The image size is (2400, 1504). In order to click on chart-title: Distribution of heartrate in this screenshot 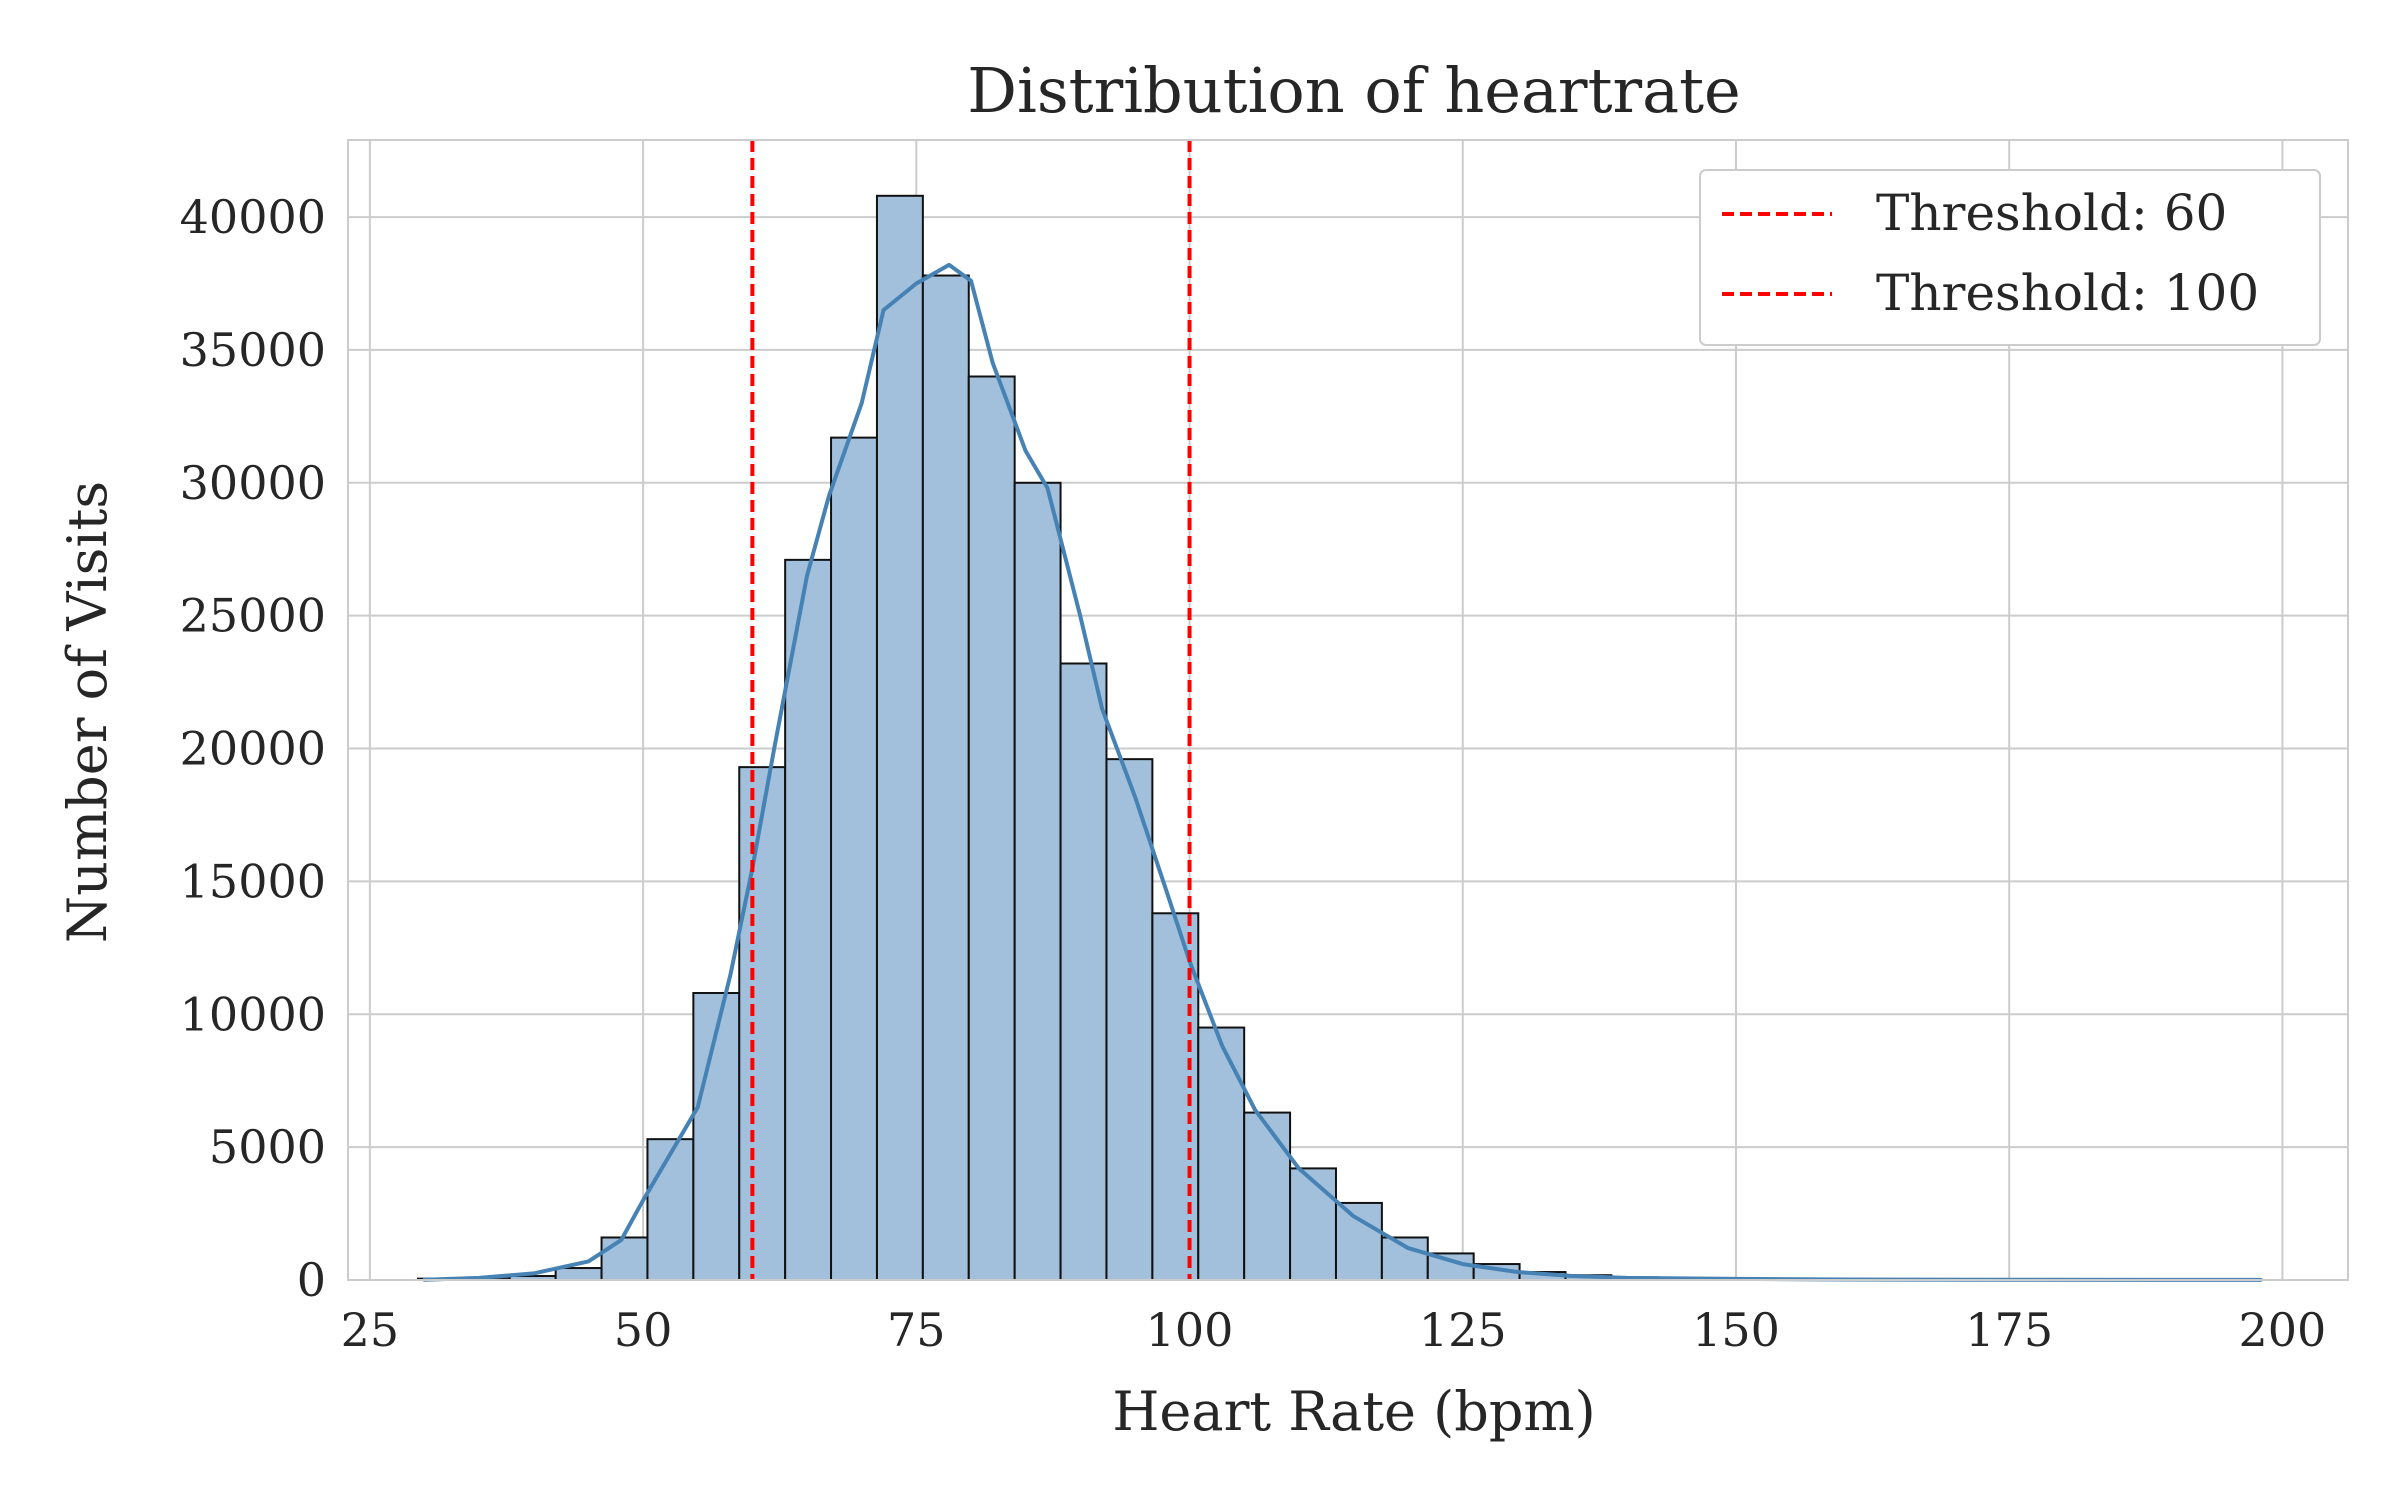, I will do `click(1353, 90)`.